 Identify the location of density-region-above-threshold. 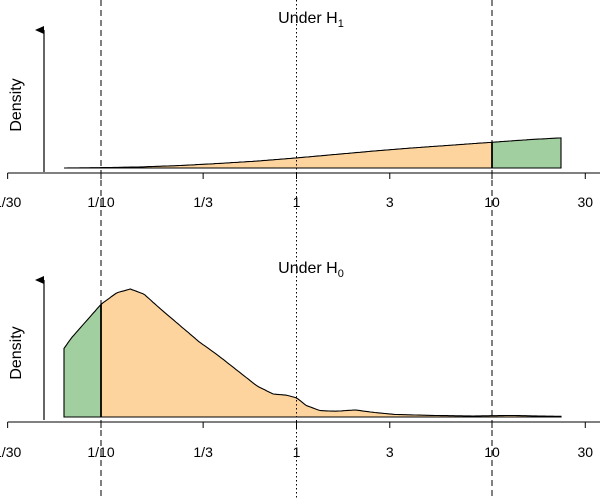
(526, 152).